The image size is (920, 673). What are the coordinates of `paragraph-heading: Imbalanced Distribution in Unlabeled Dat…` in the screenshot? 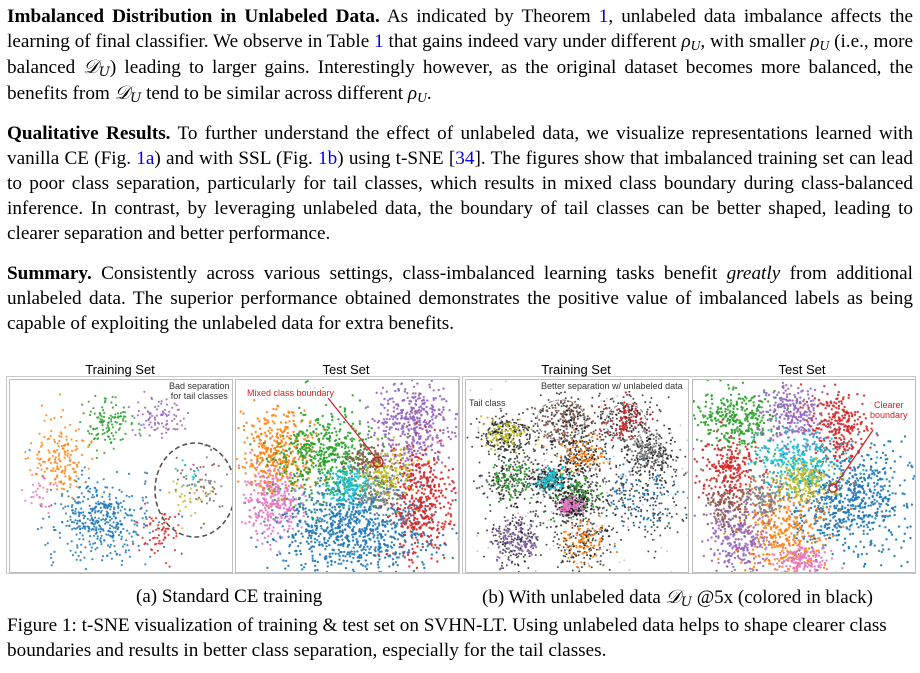 It's located at (193, 16).